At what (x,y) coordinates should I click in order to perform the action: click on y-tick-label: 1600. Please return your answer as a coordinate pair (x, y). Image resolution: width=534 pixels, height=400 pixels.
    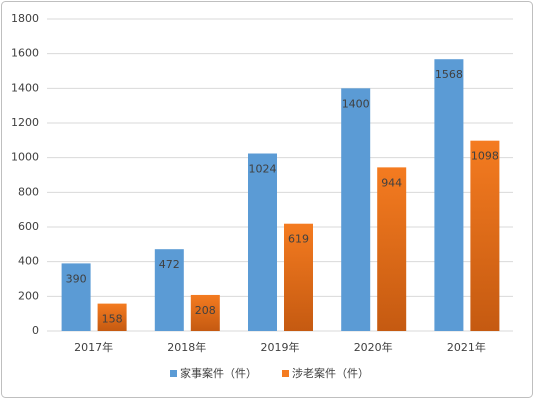
    Looking at the image, I should click on (25, 53).